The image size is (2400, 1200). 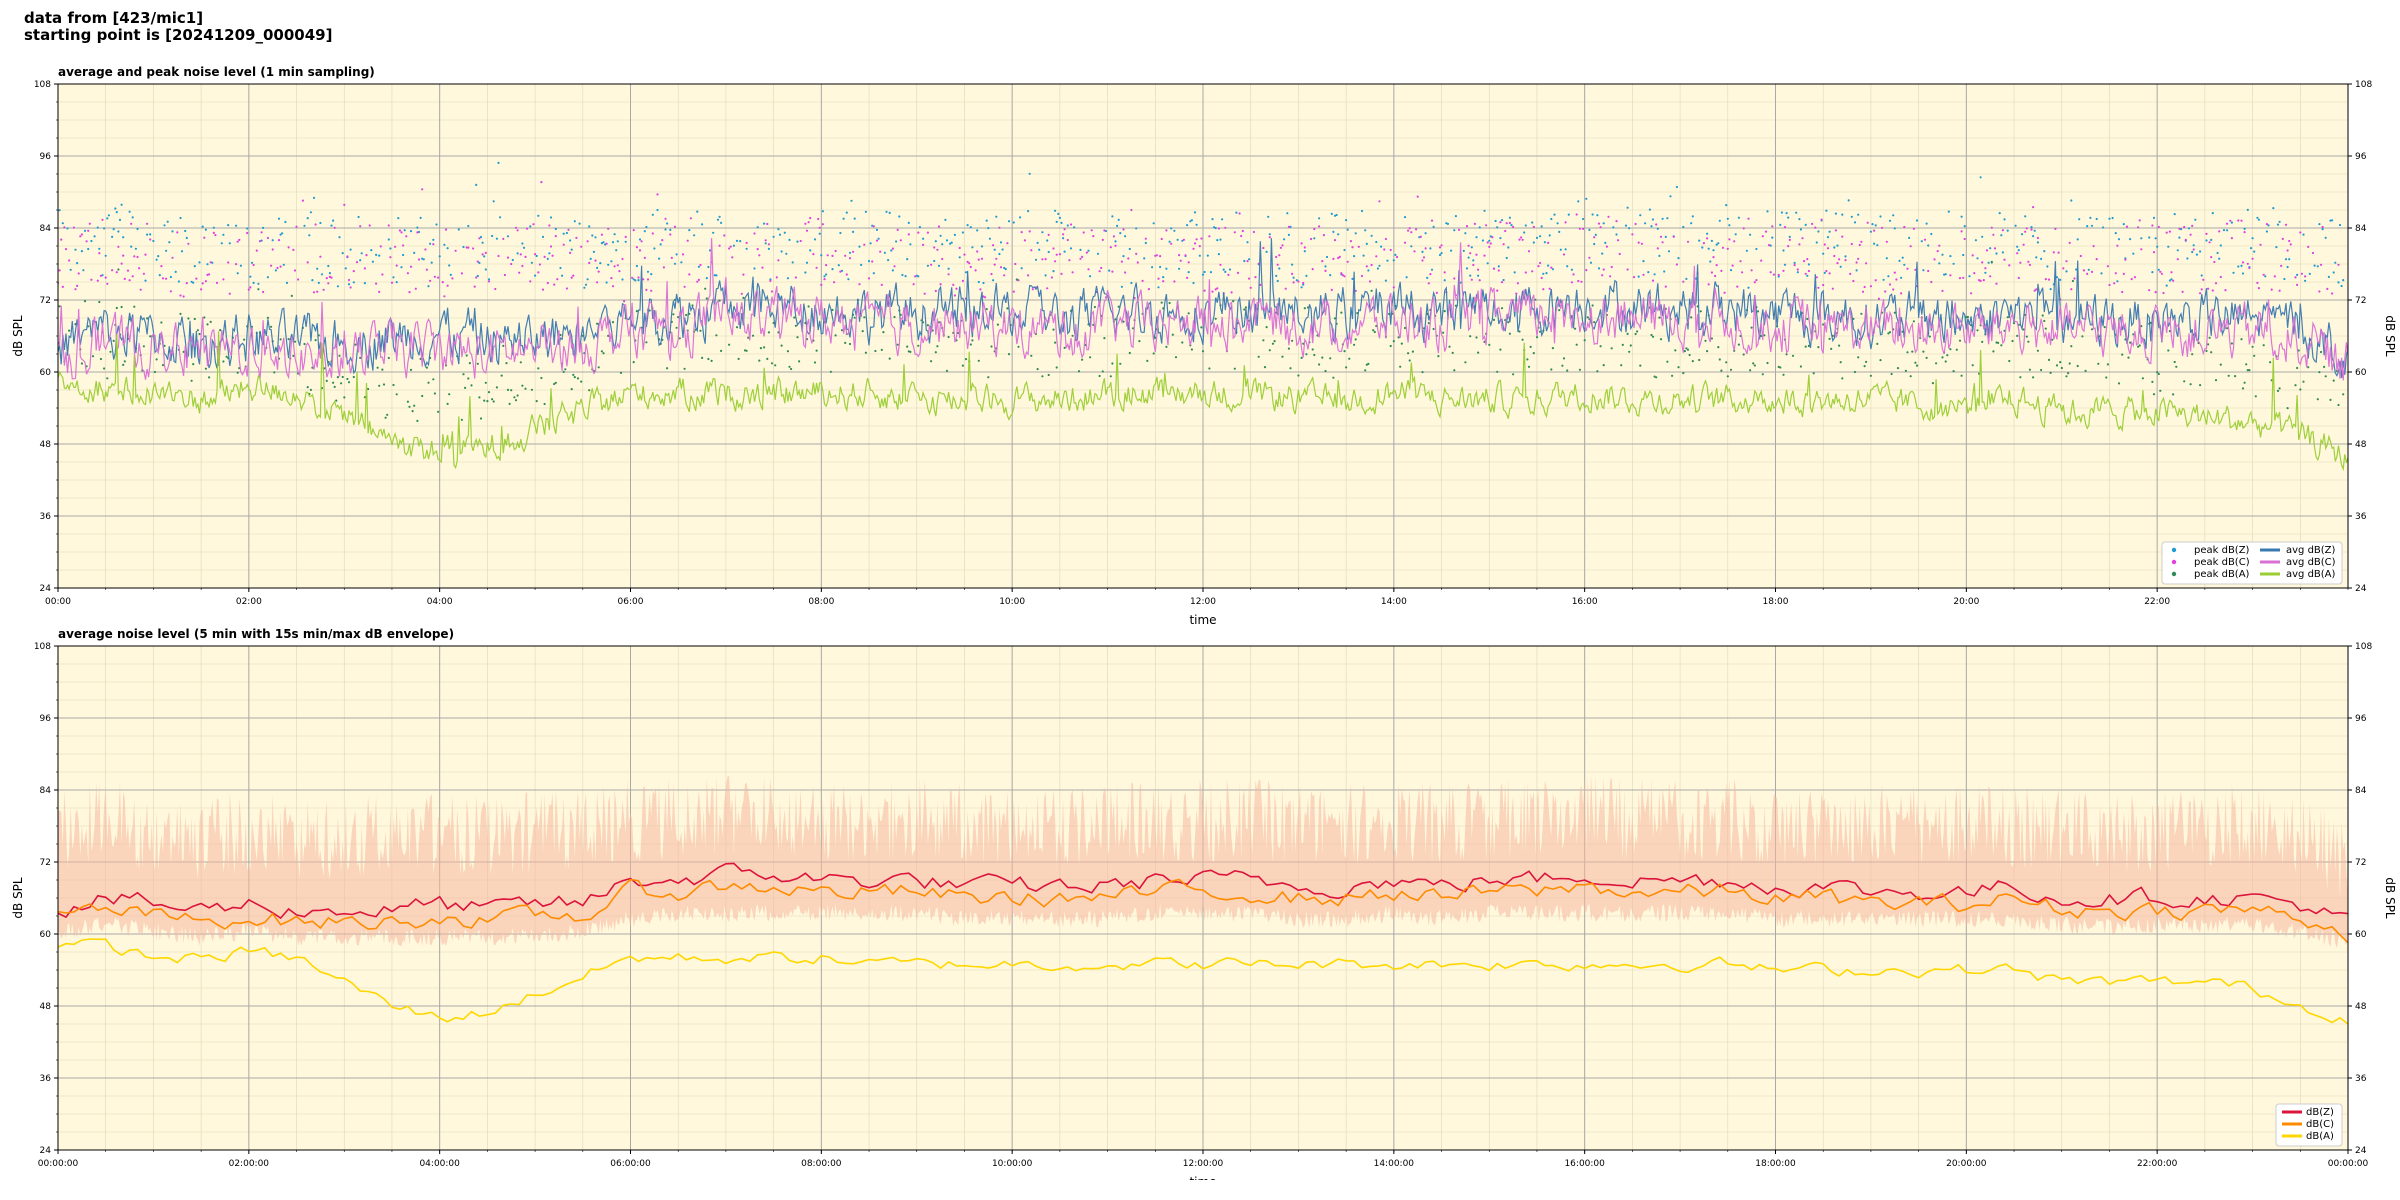 I want to click on legend-label: avg dB(Z), so click(x=2311, y=550).